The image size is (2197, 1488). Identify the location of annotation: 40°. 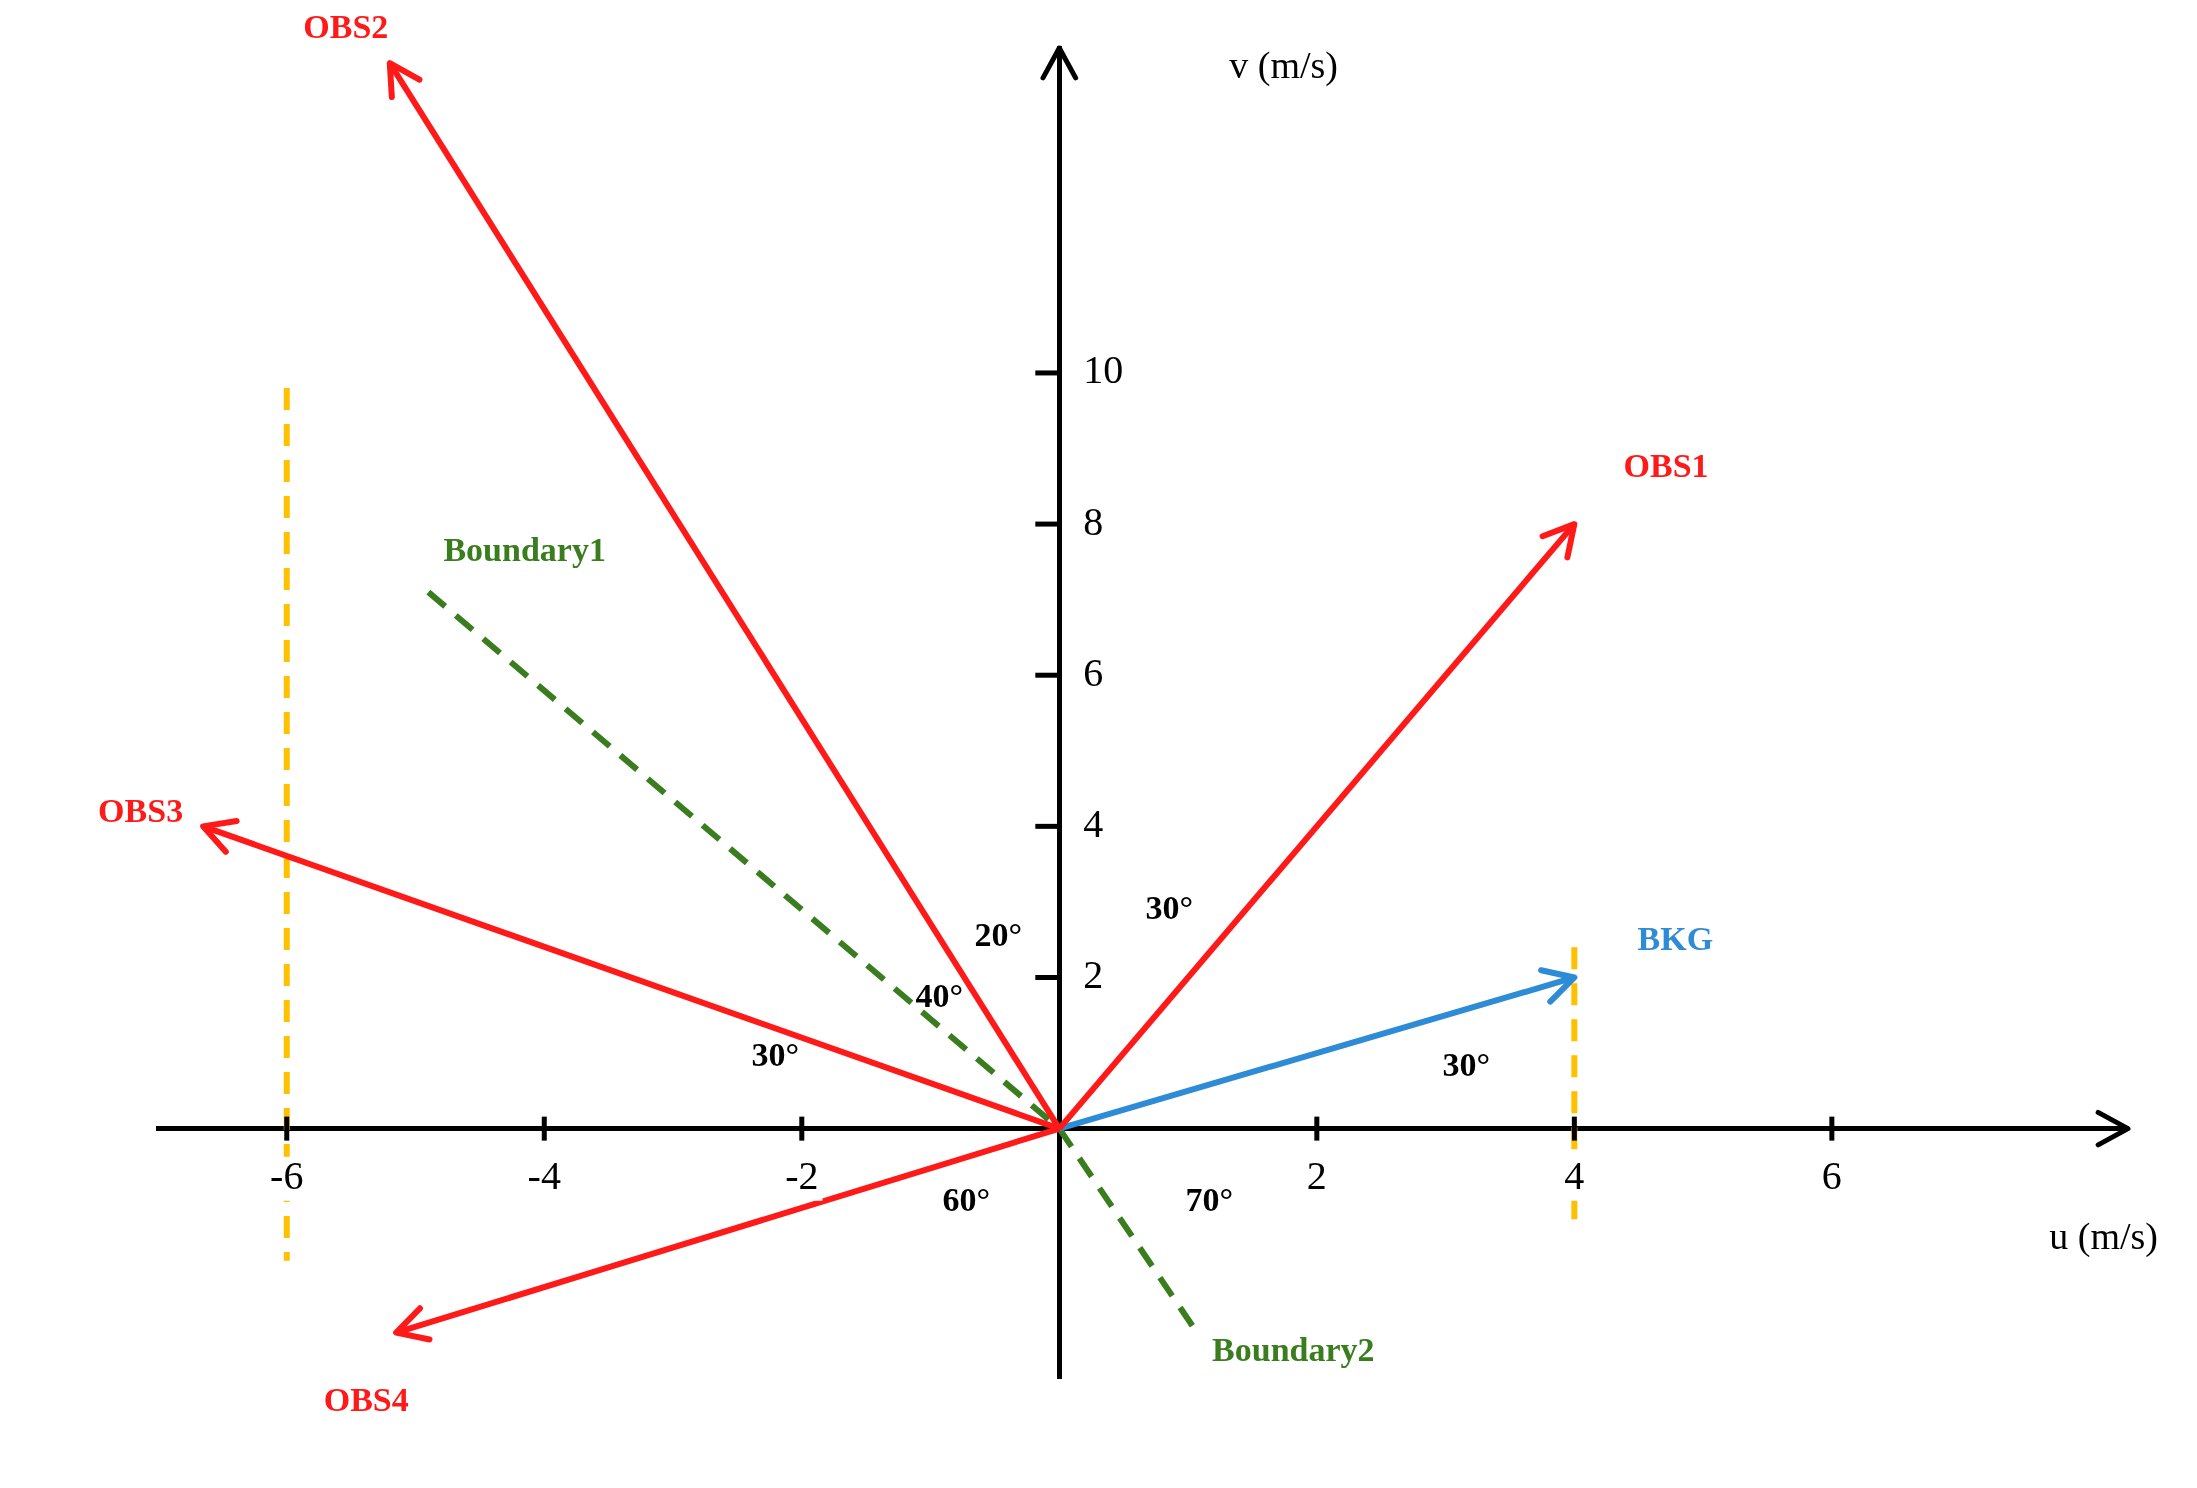
(939, 996).